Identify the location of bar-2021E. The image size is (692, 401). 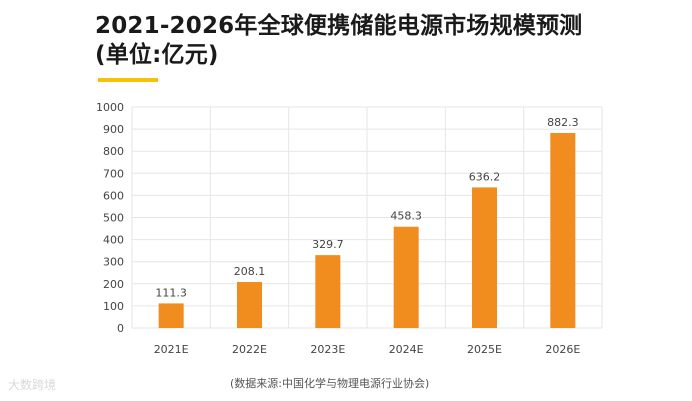
(171, 315).